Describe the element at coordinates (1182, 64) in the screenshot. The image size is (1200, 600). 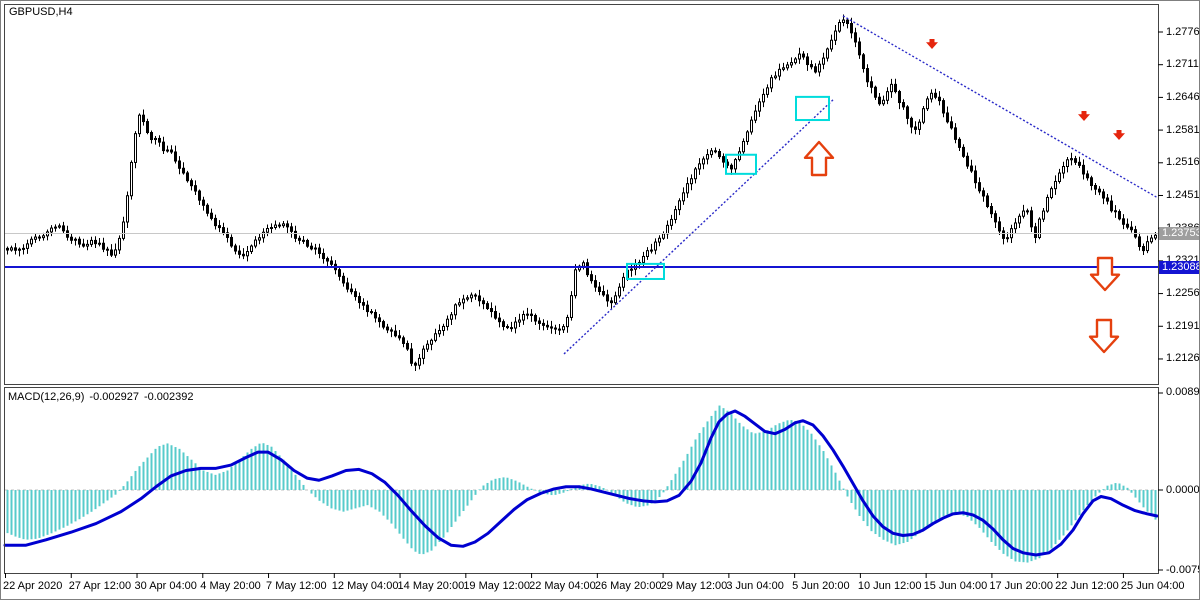
I see `price-tick-label: 1.27110` at that location.